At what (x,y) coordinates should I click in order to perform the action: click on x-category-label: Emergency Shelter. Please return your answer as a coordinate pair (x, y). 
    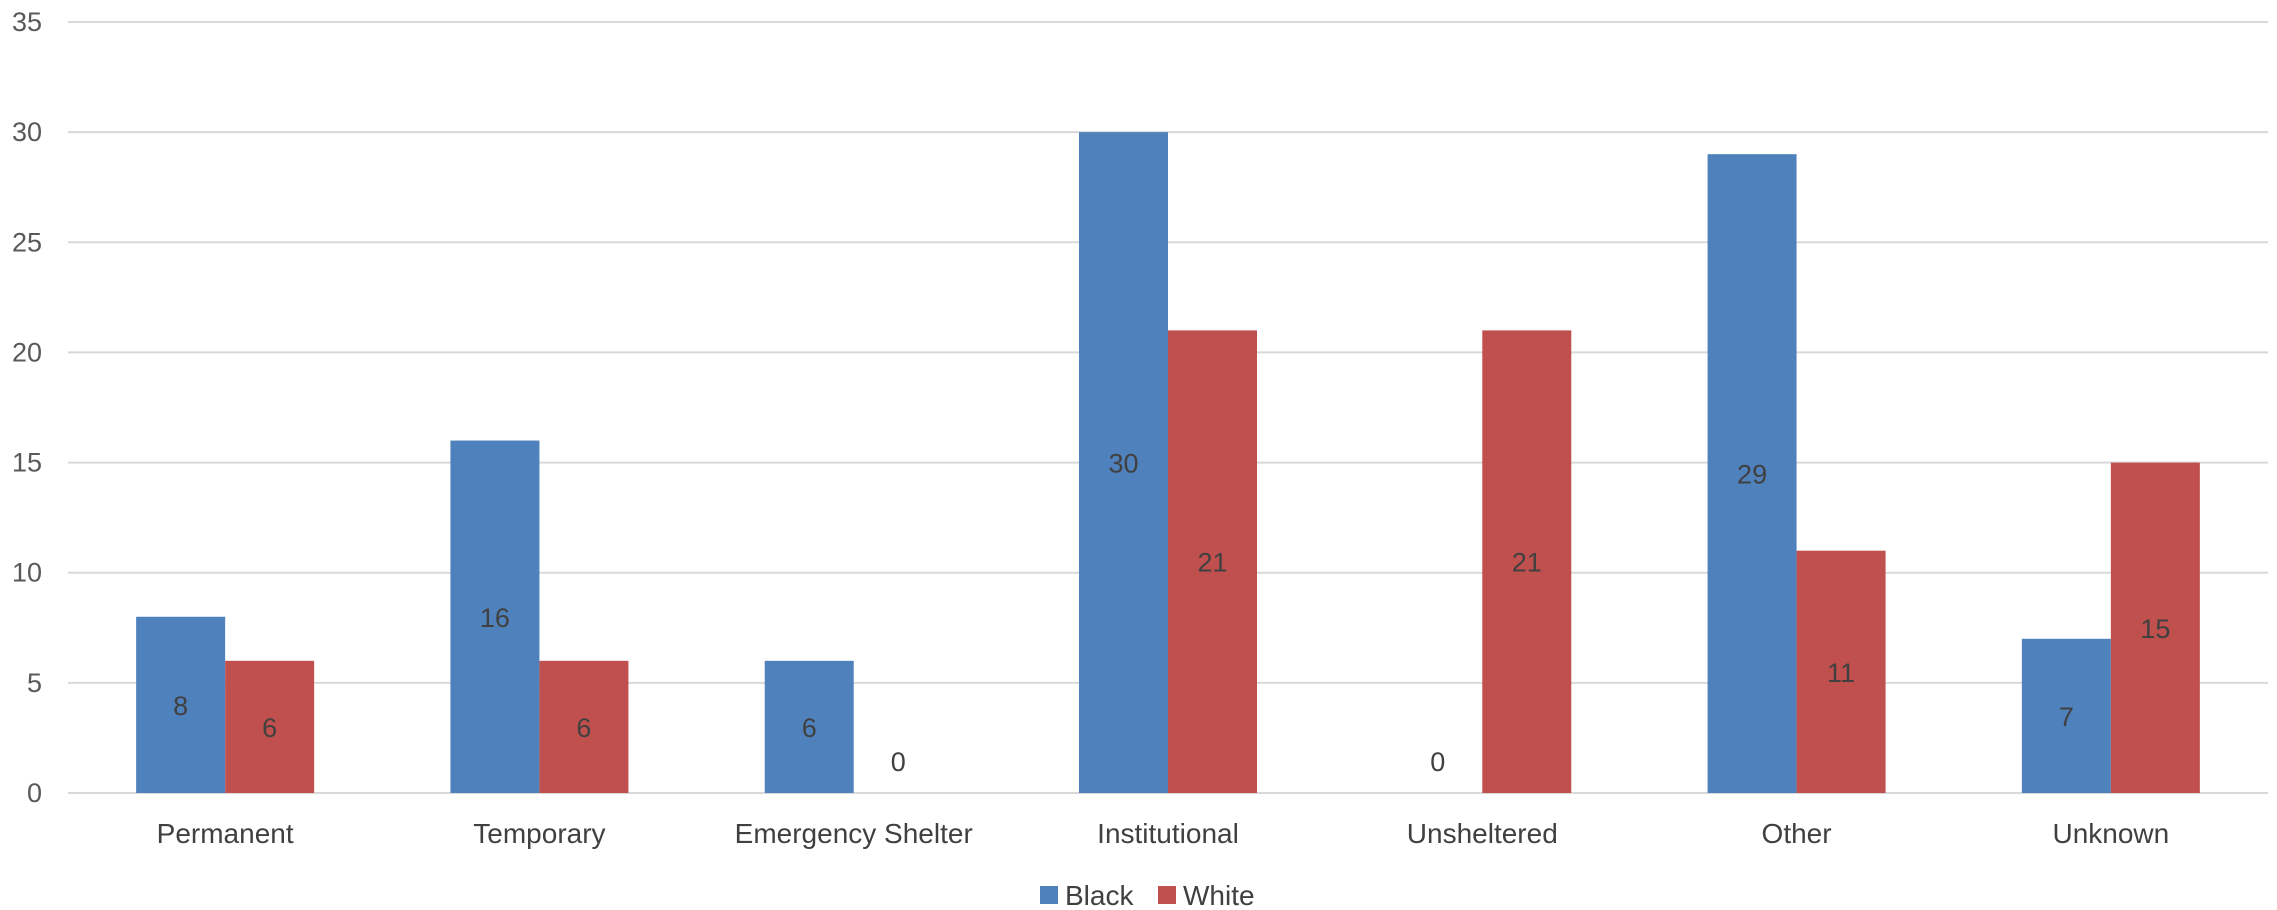
    Looking at the image, I should click on (854, 833).